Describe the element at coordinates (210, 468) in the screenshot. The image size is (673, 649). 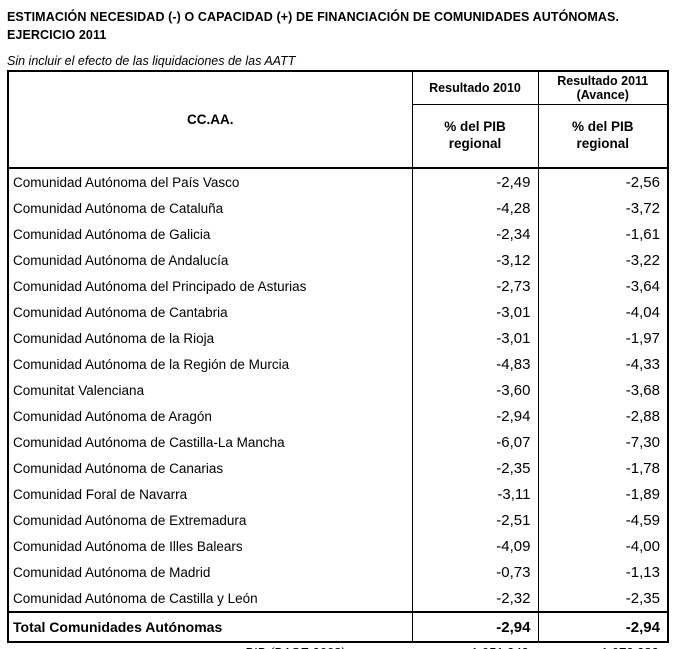
I see `region-name: Comunidad Autónoma de Canarias` at that location.